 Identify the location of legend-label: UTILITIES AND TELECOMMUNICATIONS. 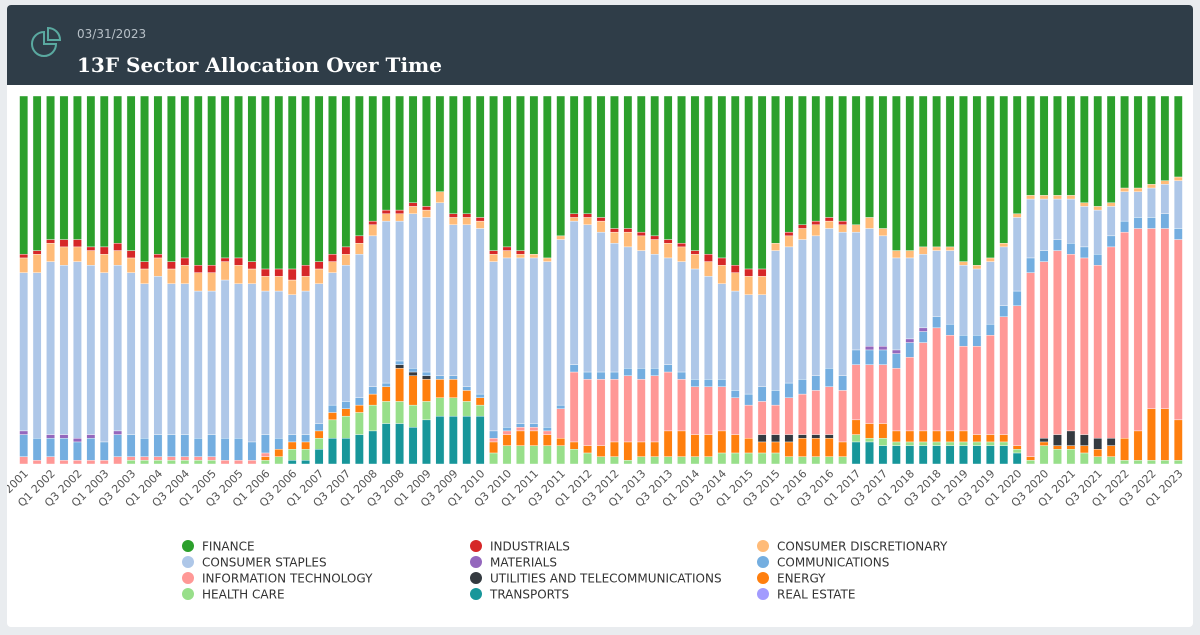
(606, 579).